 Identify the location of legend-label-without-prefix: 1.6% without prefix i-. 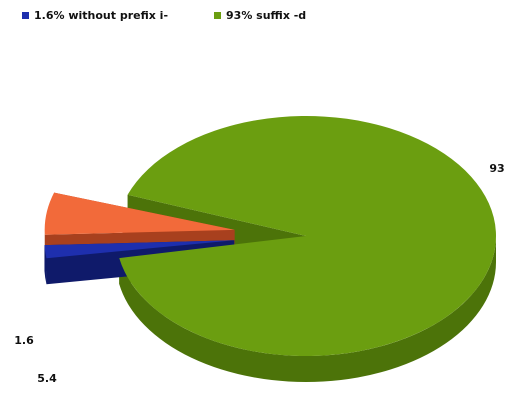
(101, 15).